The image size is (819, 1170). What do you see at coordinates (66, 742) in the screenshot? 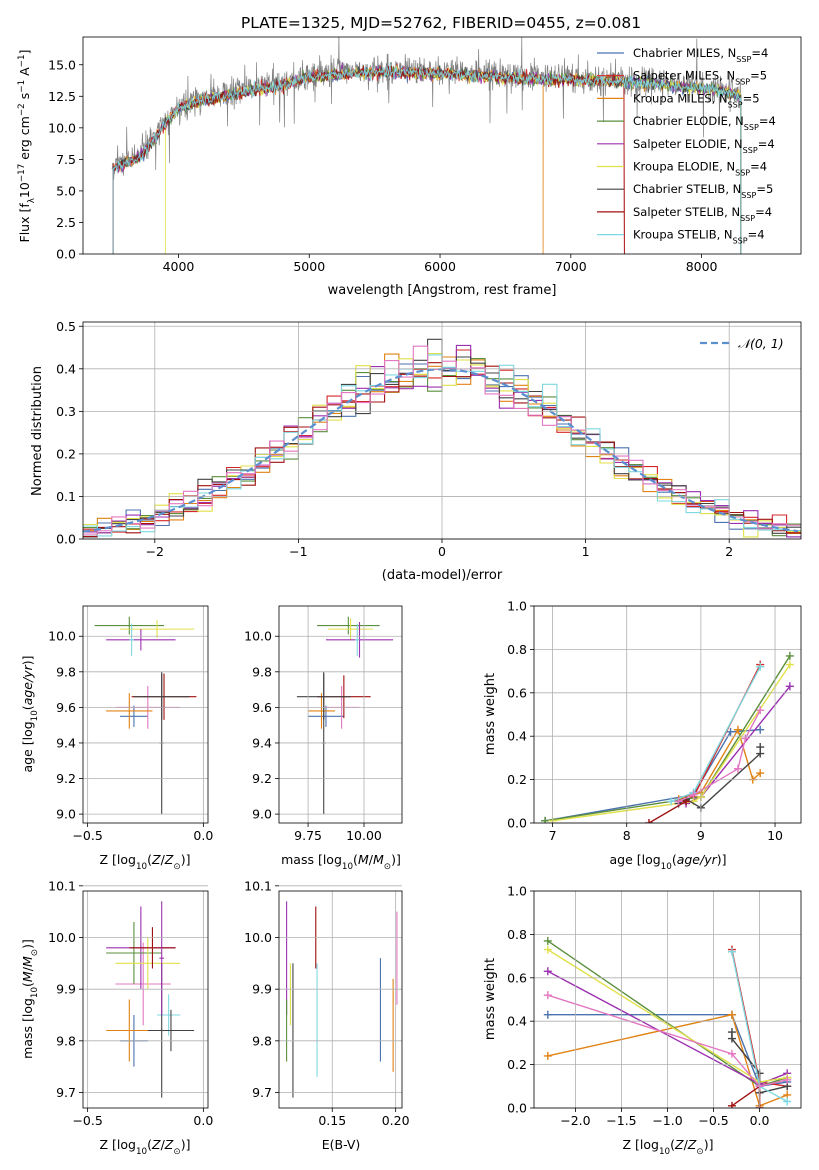
I see `y-tick-label: 9.4` at bounding box center [66, 742].